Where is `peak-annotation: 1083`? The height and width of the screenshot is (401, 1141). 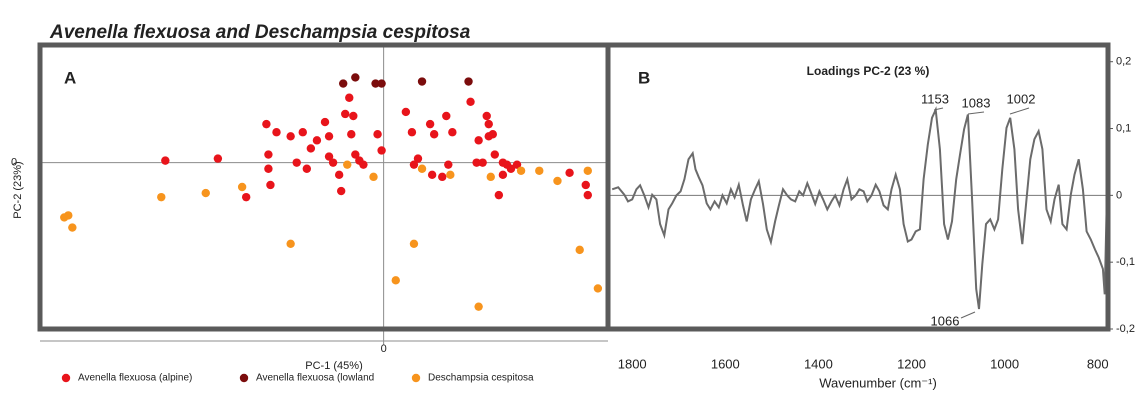 peak-annotation: 1083 is located at coordinates (976, 102).